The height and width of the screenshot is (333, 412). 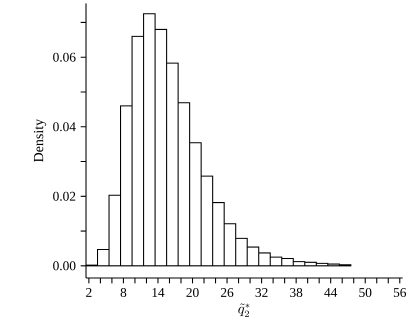 What do you see at coordinates (244, 310) in the screenshot?
I see `x-axis-title: $\tilde{q}_2^{*}$` at bounding box center [244, 310].